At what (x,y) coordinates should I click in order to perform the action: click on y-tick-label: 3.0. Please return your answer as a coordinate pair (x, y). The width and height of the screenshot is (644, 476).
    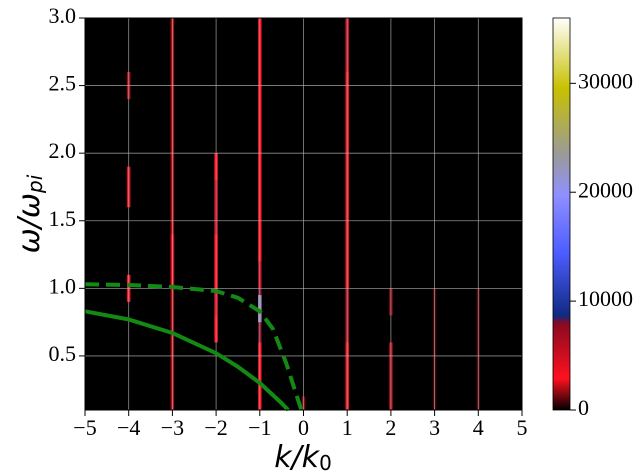
    Looking at the image, I should click on (63, 15).